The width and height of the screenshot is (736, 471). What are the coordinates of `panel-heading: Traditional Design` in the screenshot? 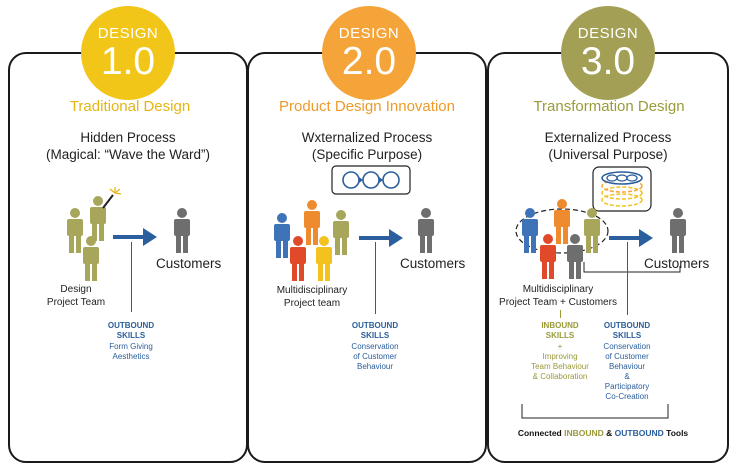 It's located at (130, 106).